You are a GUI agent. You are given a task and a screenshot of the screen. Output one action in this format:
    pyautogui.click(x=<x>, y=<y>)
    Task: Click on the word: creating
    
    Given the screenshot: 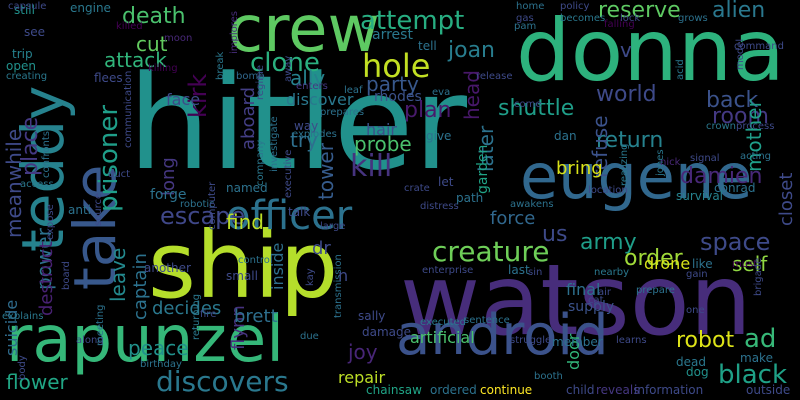 What is the action you would take?
    pyautogui.click(x=27, y=76)
    